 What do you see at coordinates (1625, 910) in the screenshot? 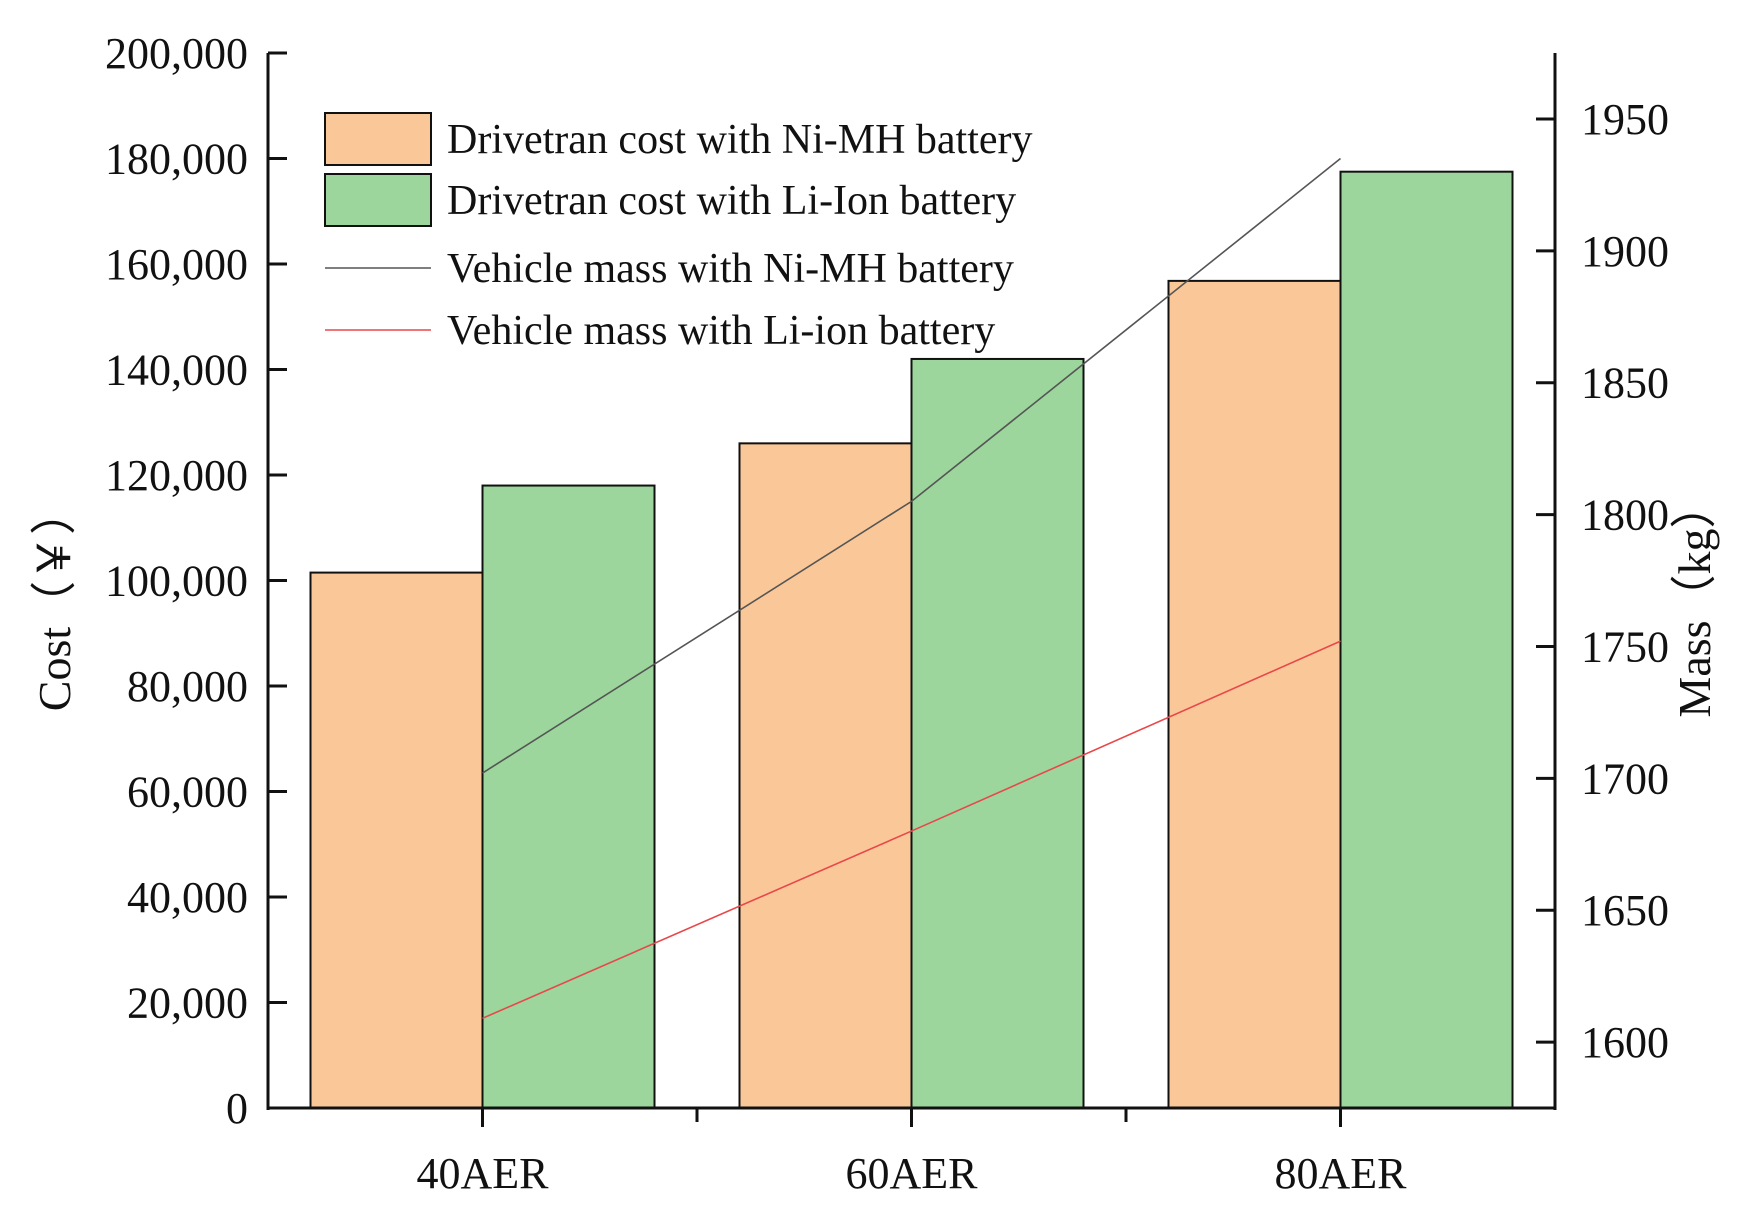
I see `y2-tick-label: 1650` at bounding box center [1625, 910].